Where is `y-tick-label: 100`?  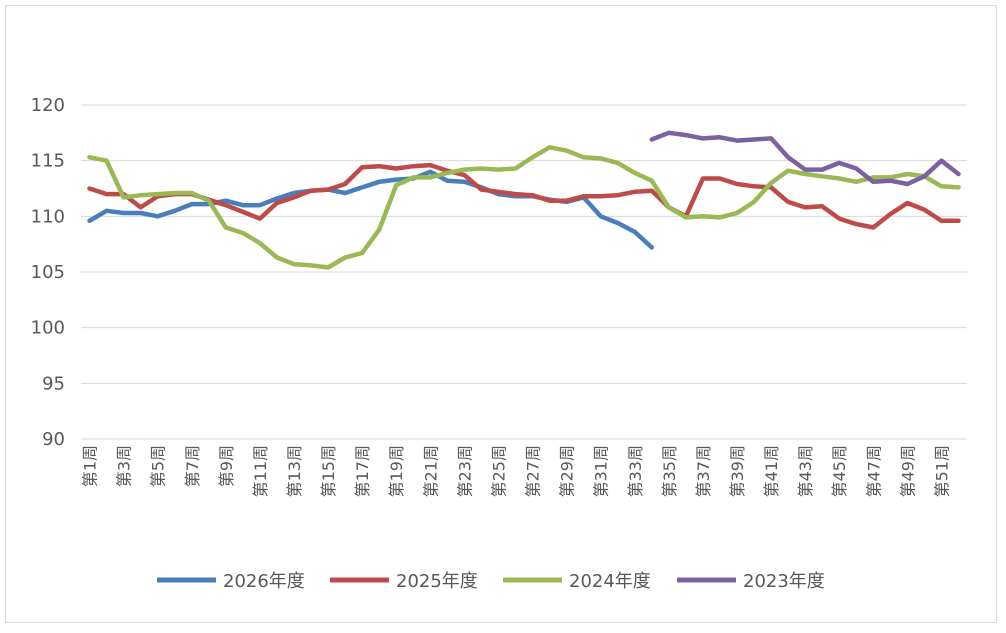
y-tick-label: 100 is located at coordinates (48, 328).